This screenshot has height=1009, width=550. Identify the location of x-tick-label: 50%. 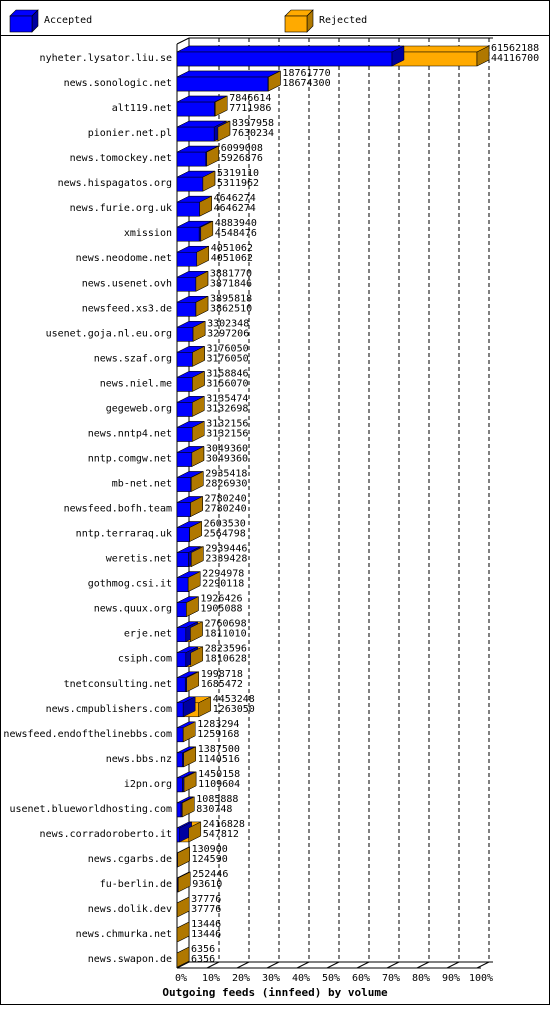
(331, 978).